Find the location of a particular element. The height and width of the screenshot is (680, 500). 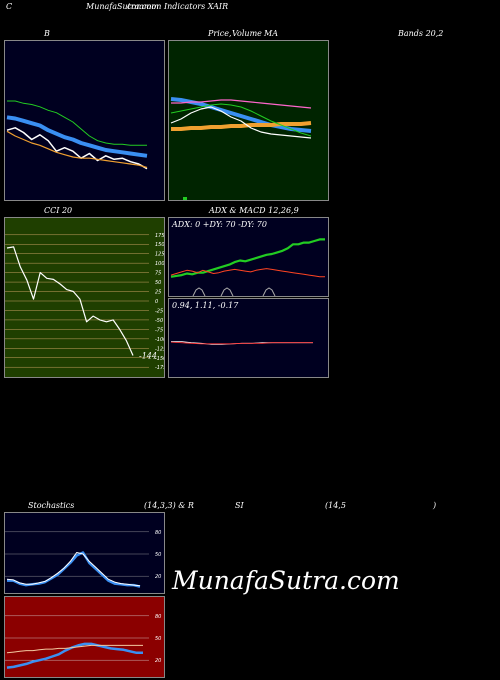

price-volume-chart is located at coordinates (241, 148).